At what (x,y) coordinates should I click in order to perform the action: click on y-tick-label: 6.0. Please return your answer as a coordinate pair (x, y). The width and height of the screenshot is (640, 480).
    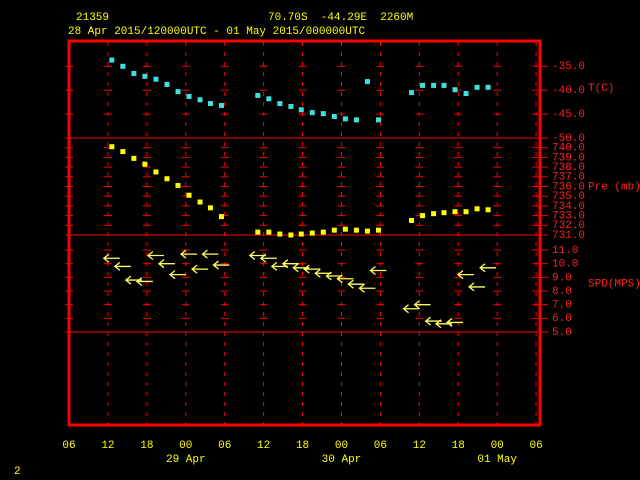
    Looking at the image, I should click on (562, 319).